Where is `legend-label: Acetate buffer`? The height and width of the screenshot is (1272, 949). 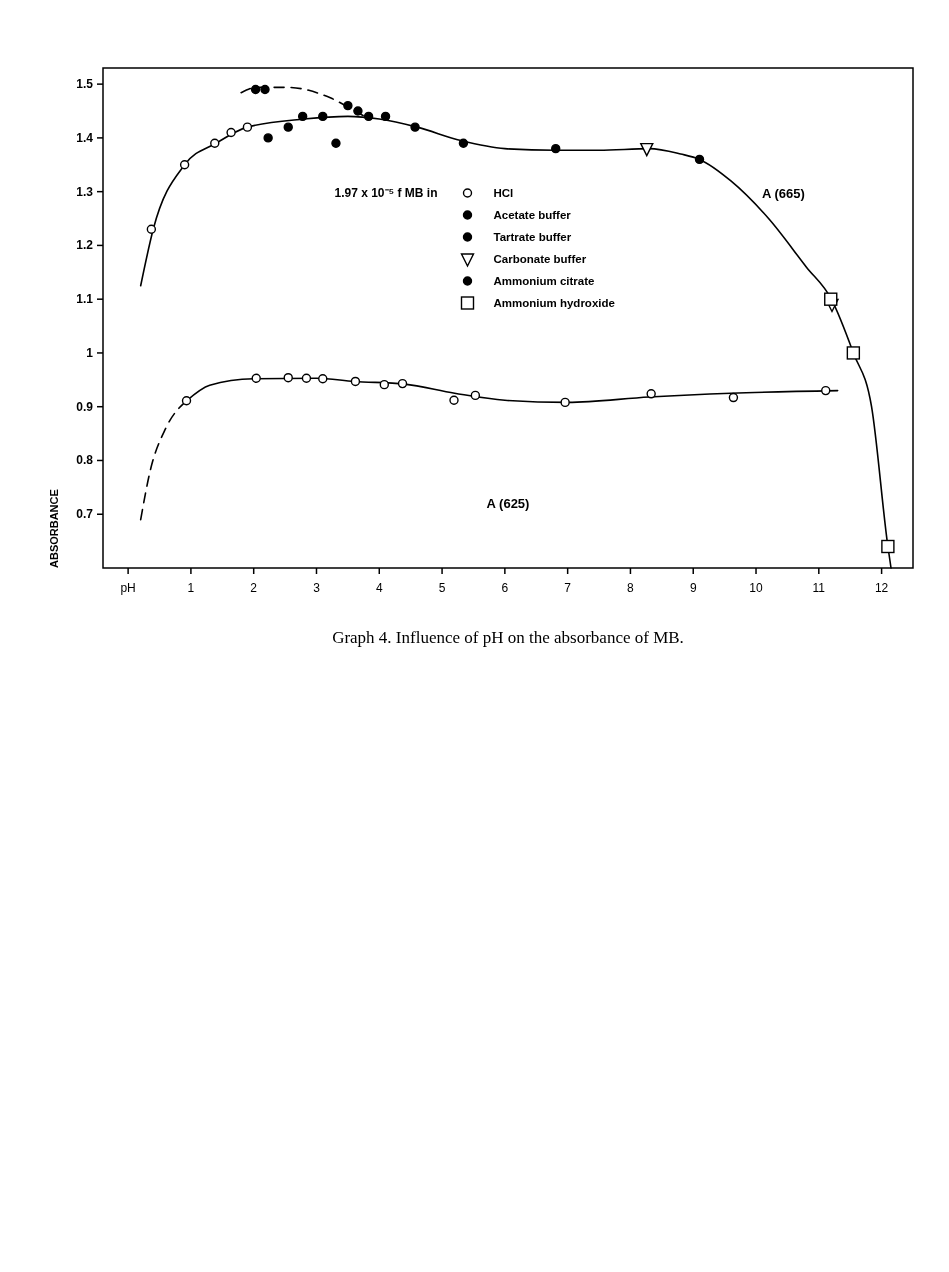
legend-label: Acetate buffer is located at coordinates (532, 215).